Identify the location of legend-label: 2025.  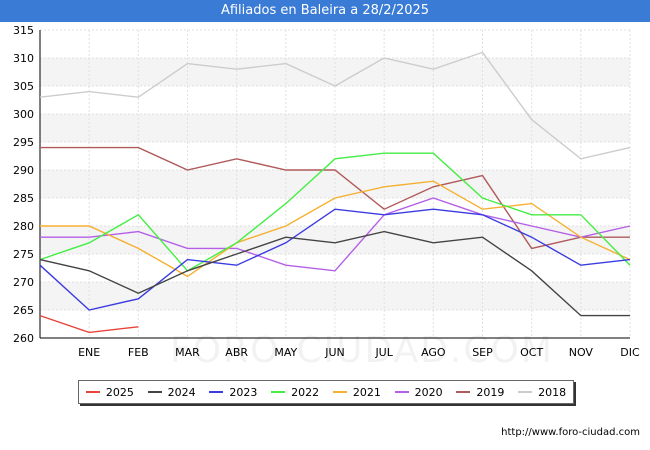
(119, 392).